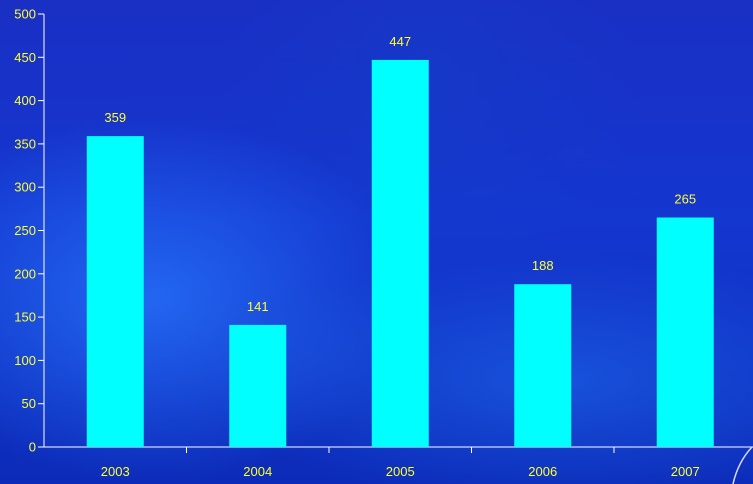 This screenshot has height=484, width=753. What do you see at coordinates (25, 360) in the screenshot?
I see `y-tick-label: 100` at bounding box center [25, 360].